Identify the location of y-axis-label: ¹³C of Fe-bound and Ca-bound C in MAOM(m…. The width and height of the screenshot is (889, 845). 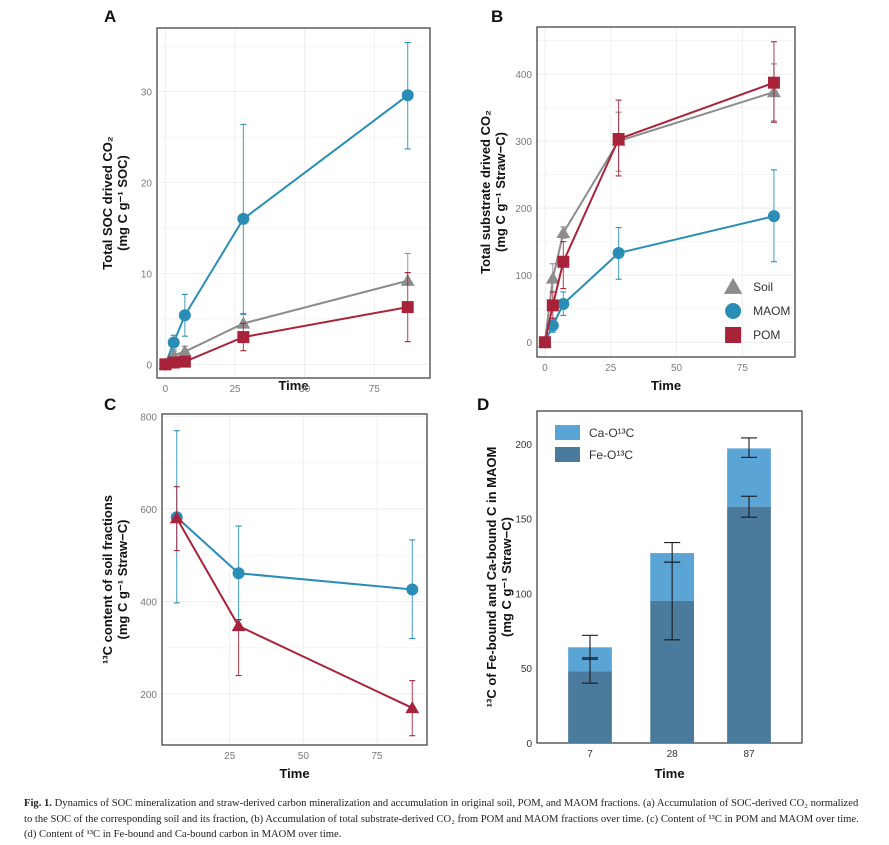
(499, 577).